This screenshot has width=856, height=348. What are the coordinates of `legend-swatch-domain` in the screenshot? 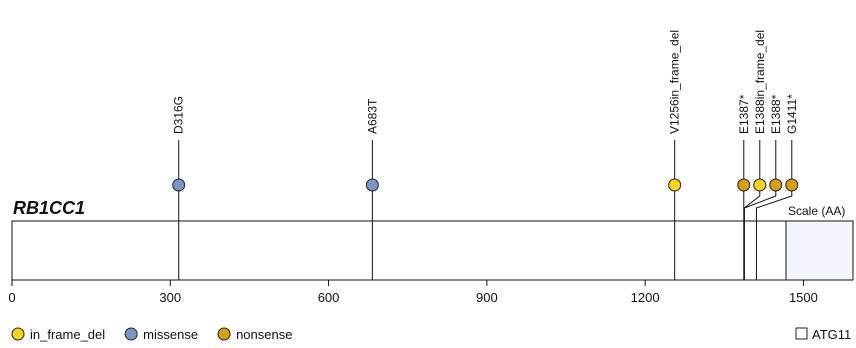 It's located at (801, 333).